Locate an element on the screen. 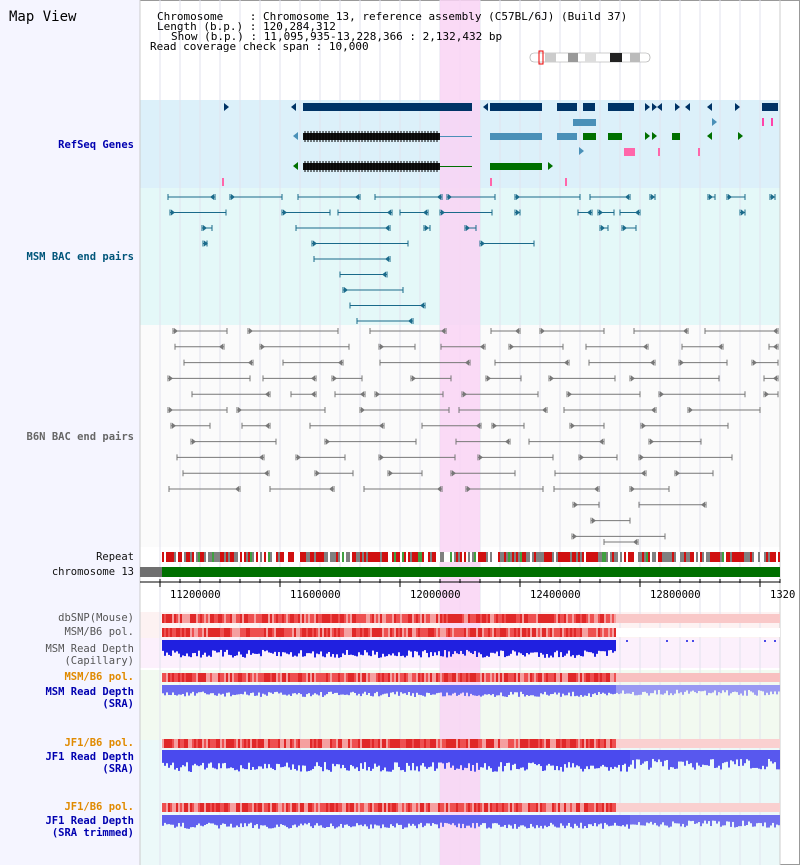 Image resolution: width=800 pixels, height=865 pixels. track-label-dbsnp: dbSNP(Mouse) is located at coordinates (96, 618).